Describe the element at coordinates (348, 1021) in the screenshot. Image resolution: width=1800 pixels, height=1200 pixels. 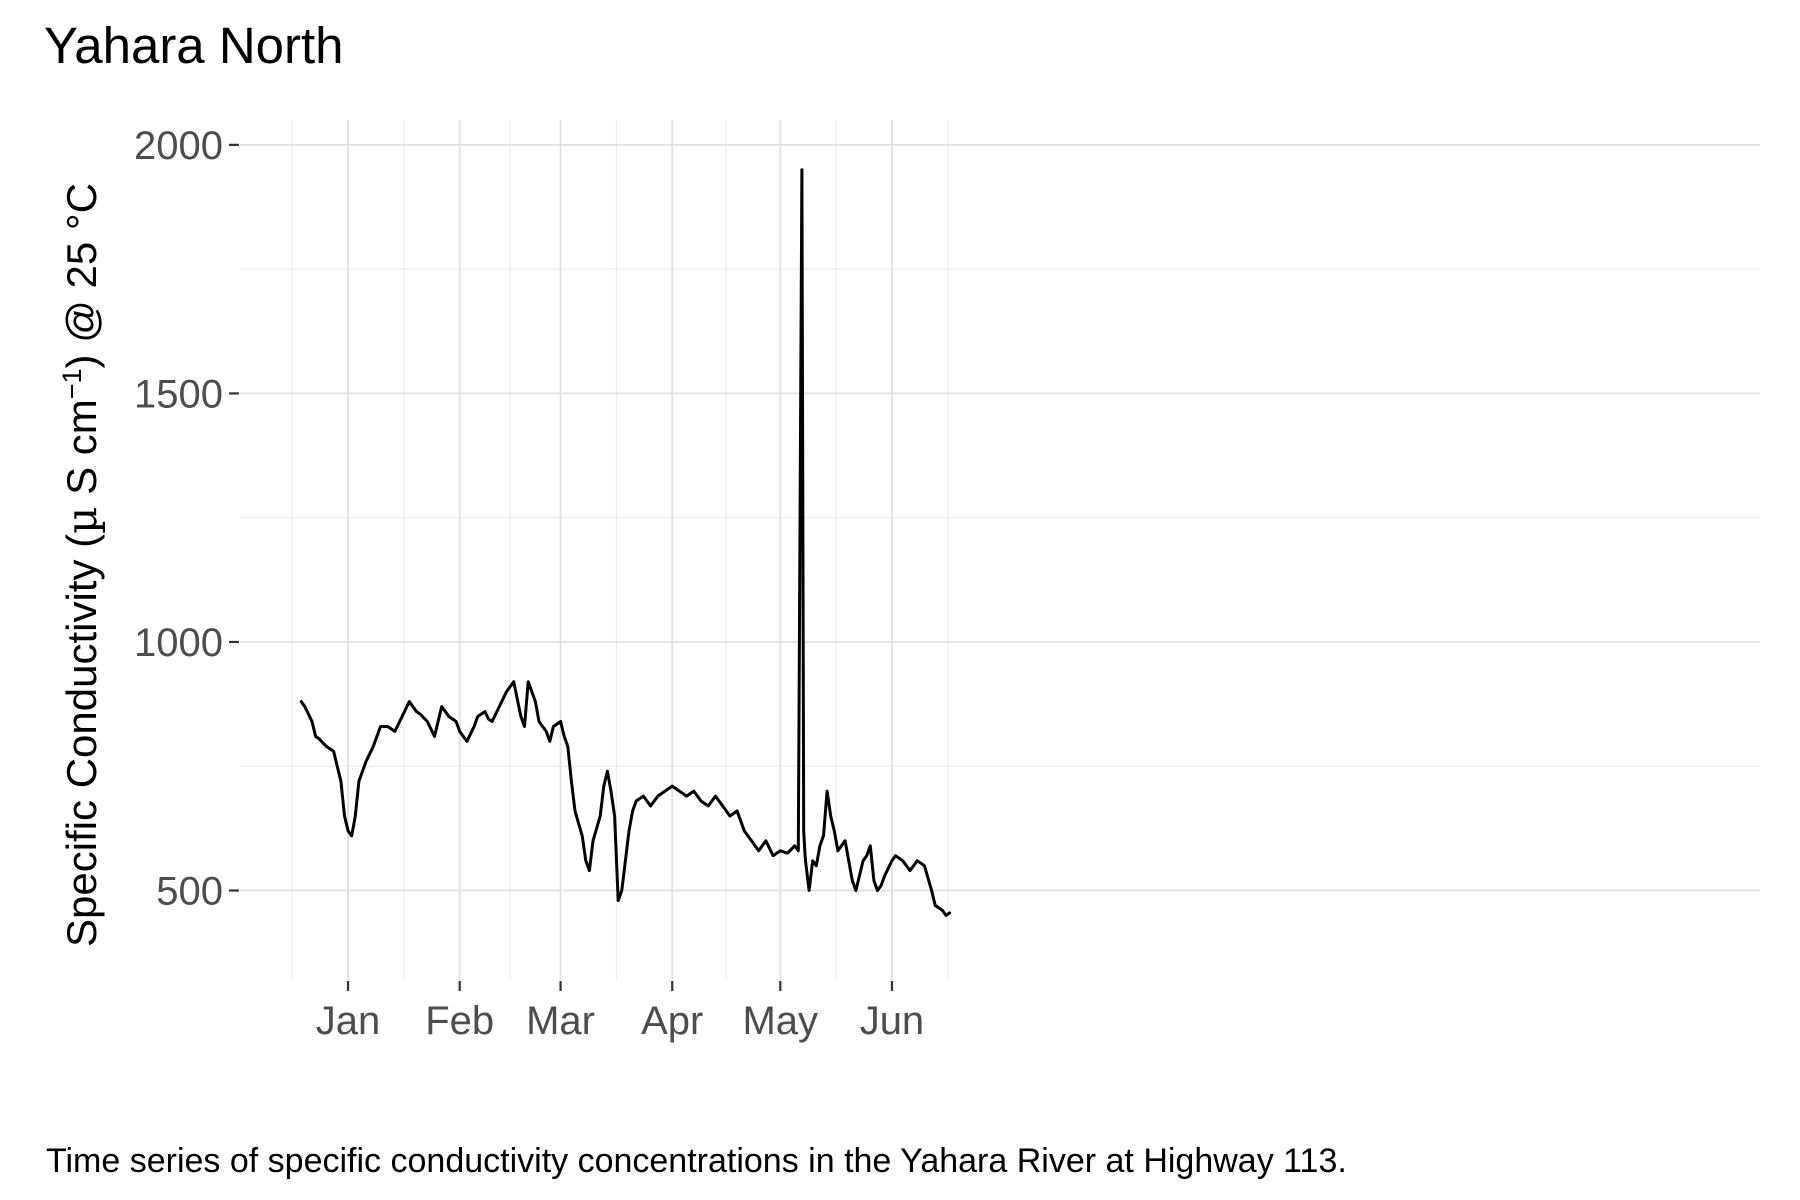
I see `x-tick-label: Jan` at that location.